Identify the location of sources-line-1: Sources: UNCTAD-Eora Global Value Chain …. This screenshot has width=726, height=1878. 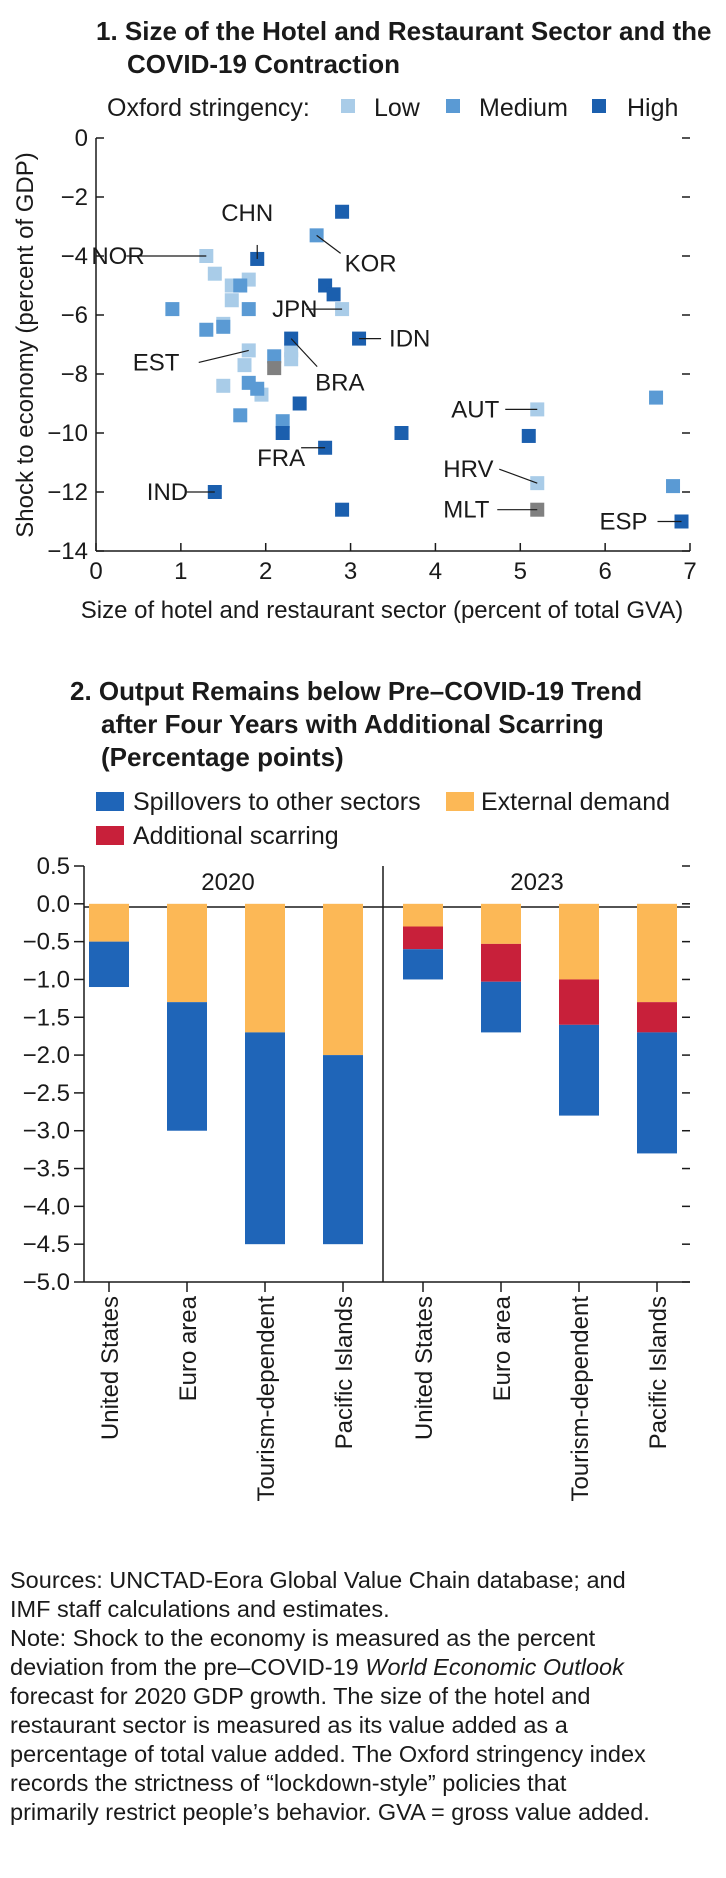
(318, 1580).